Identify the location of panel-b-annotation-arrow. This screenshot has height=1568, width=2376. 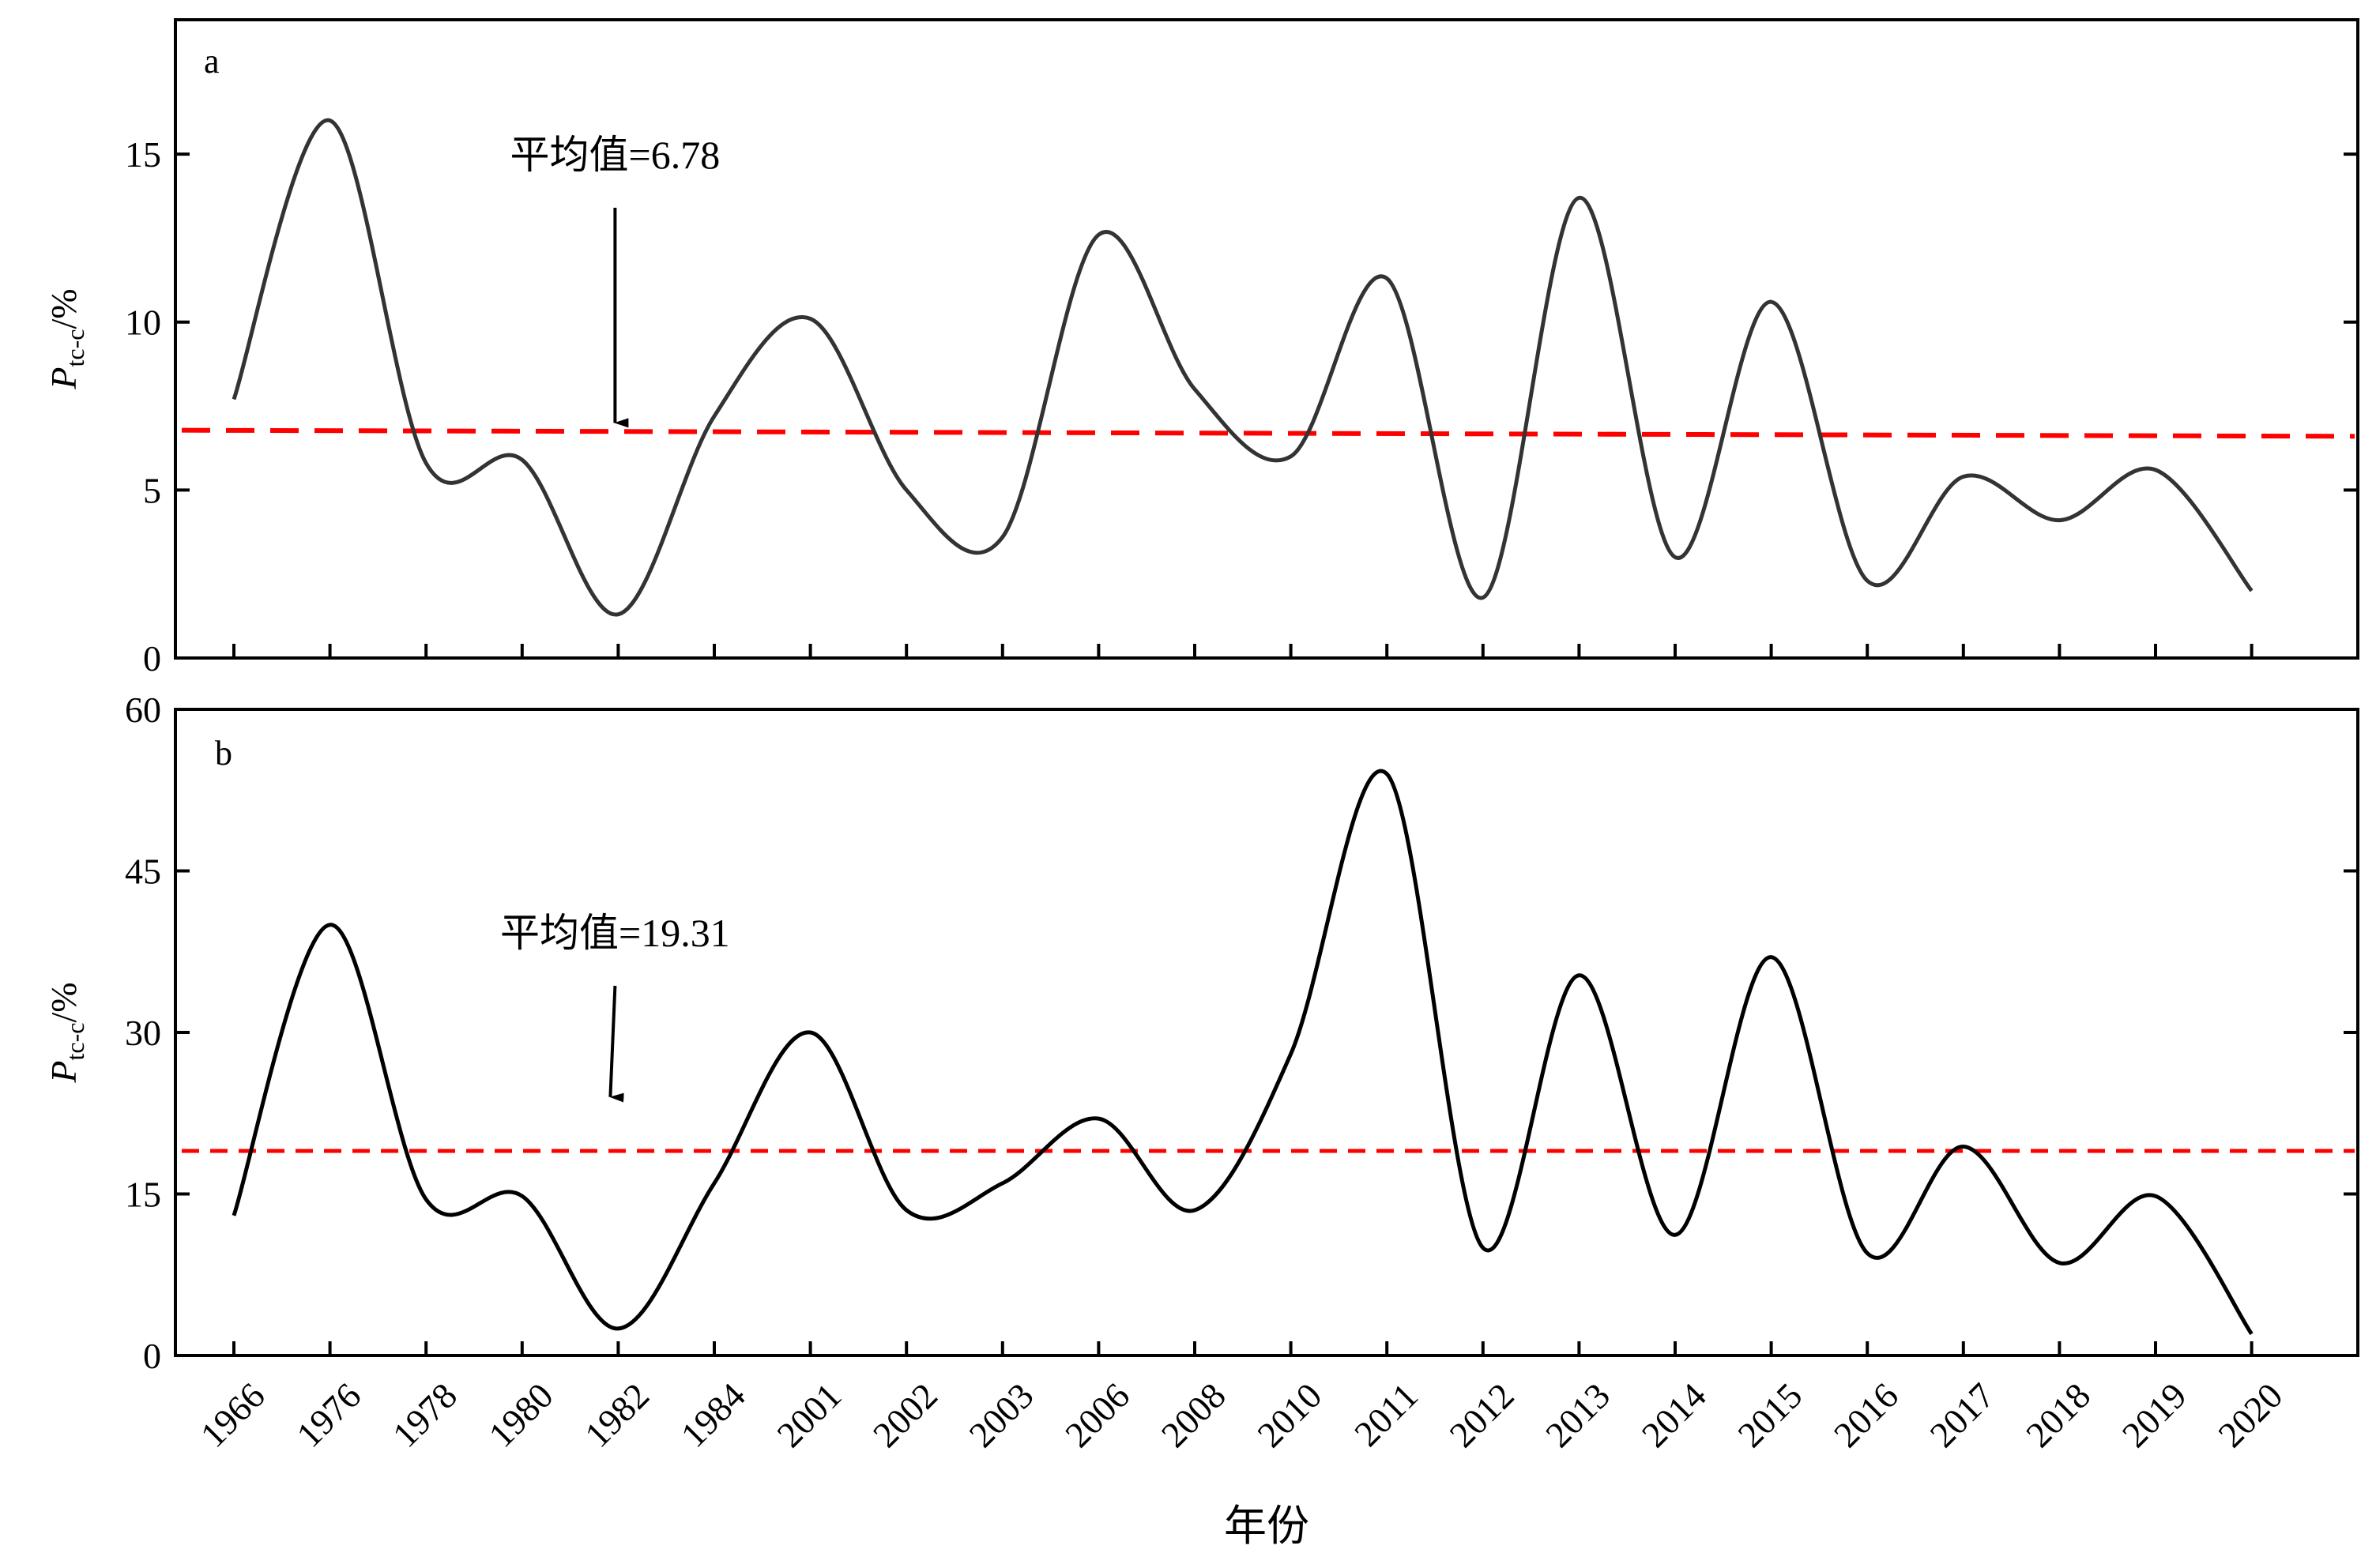
(616, 1044).